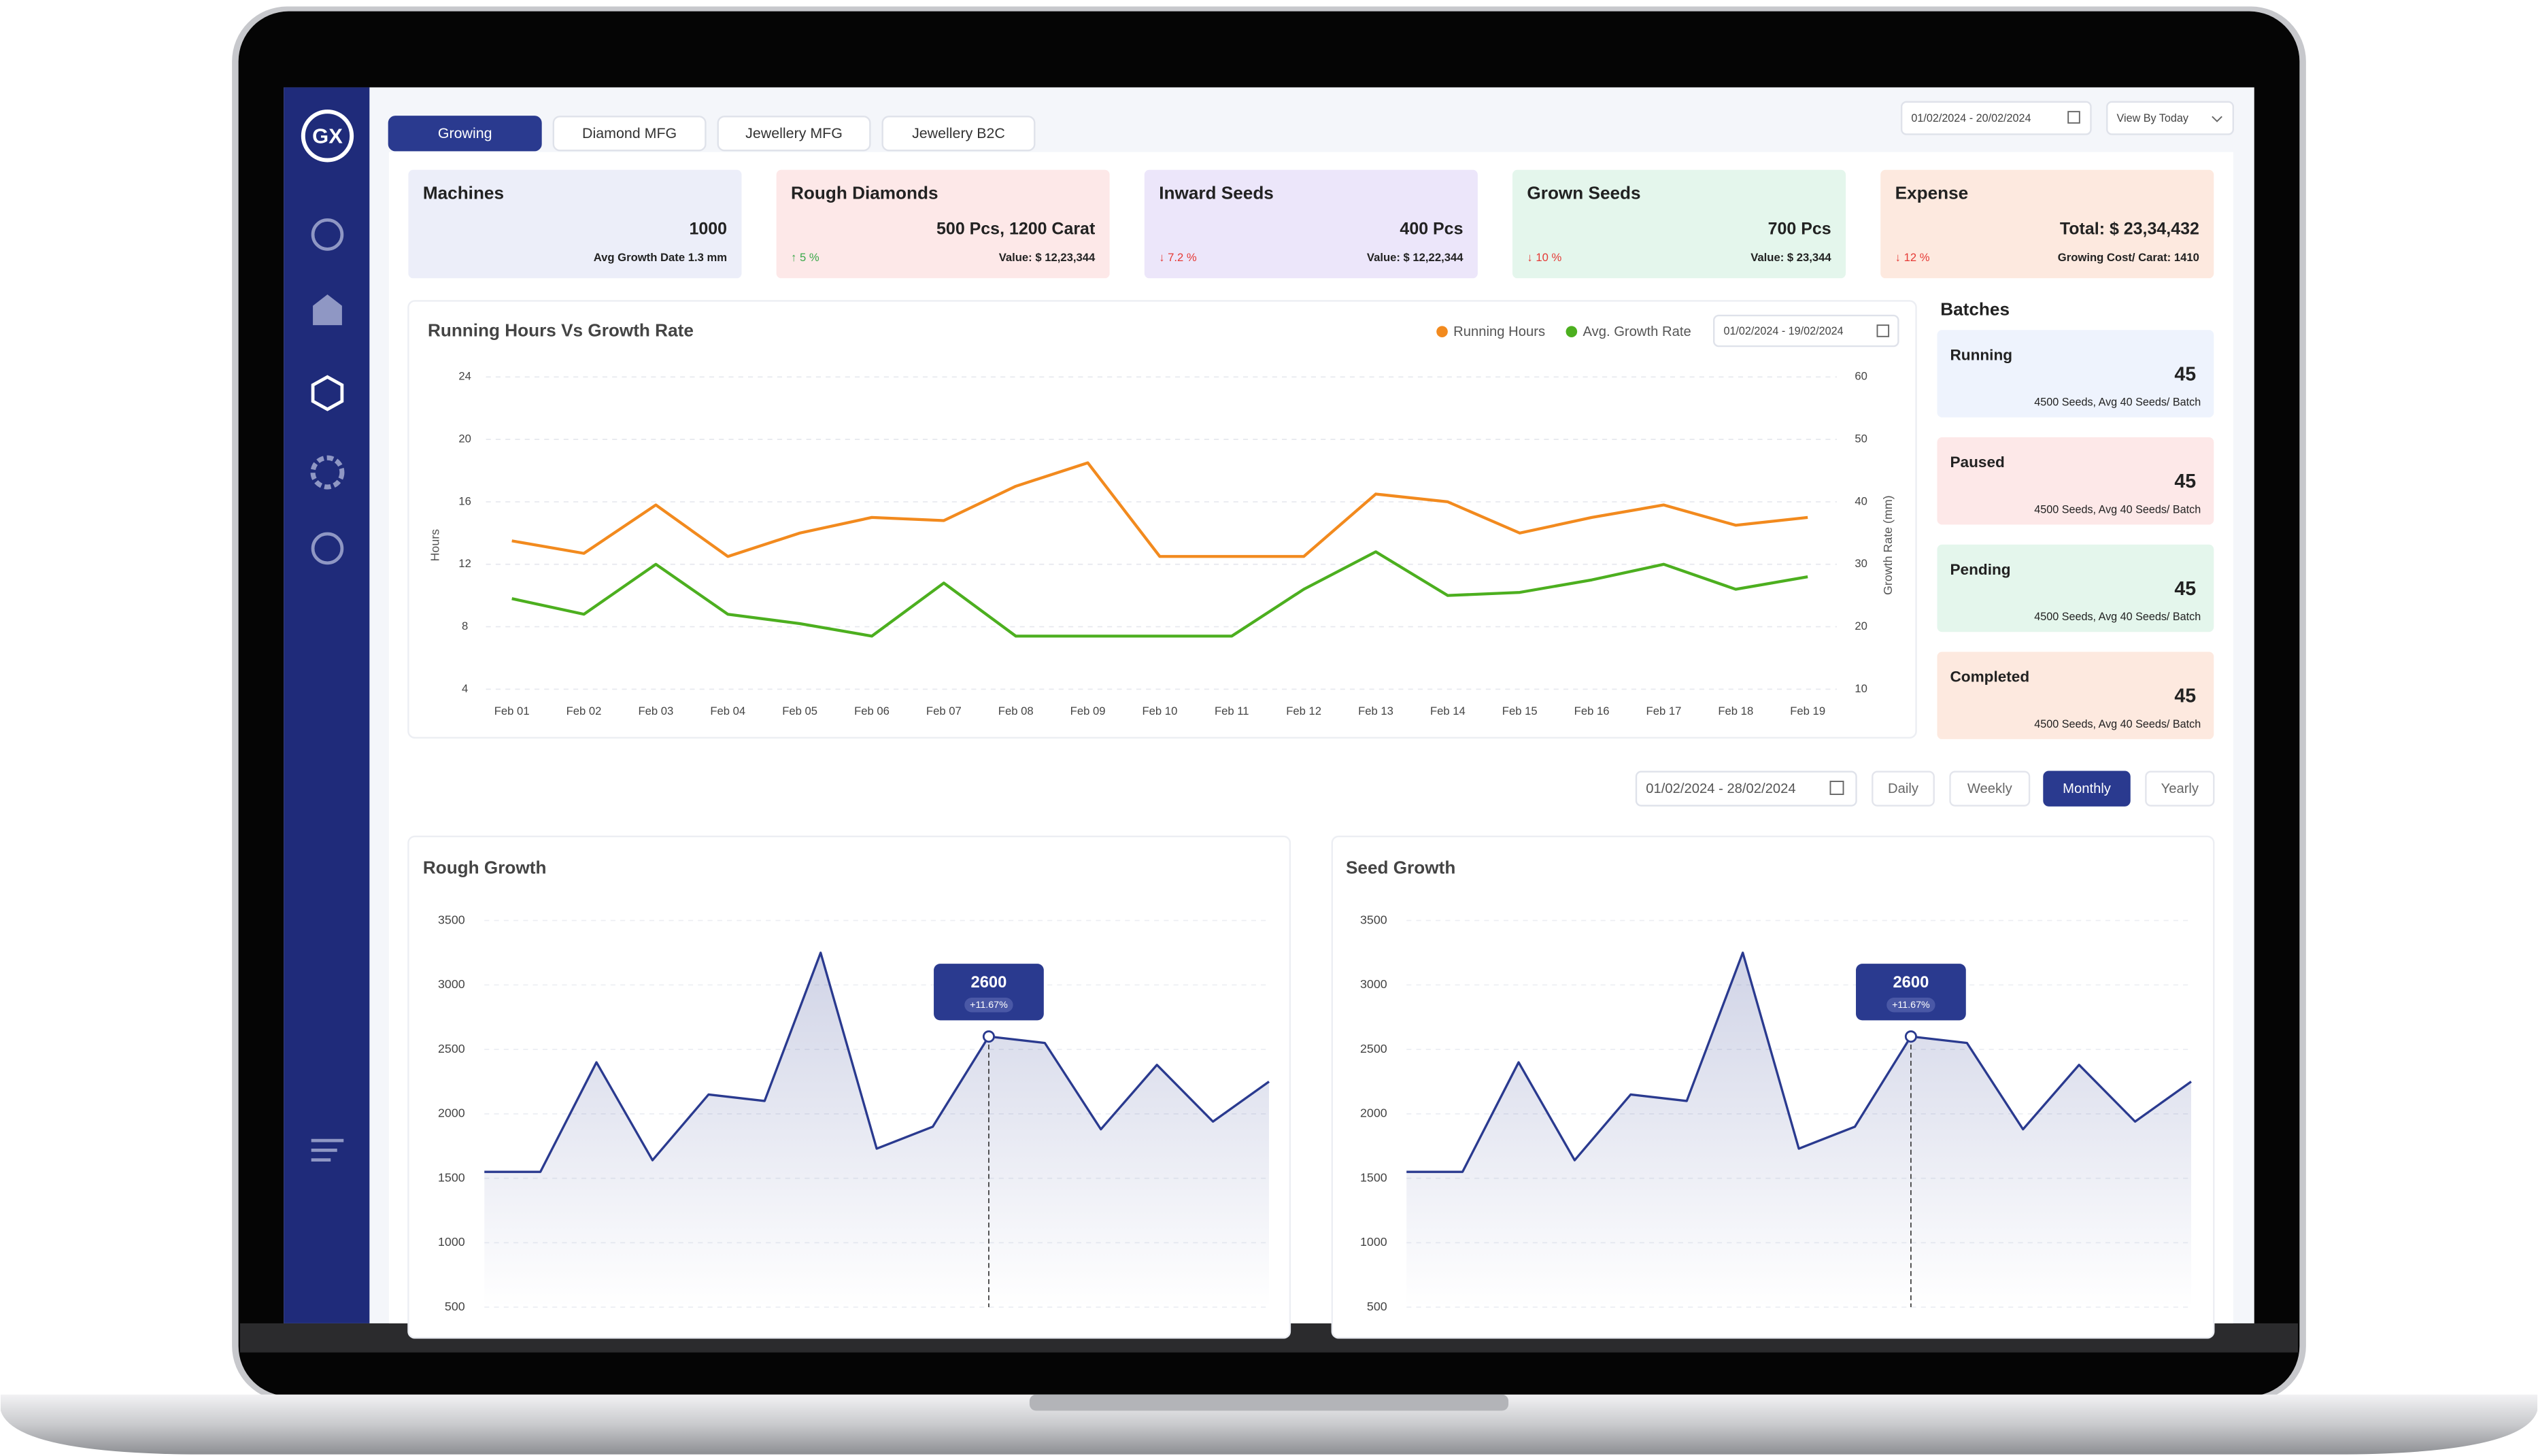 The height and width of the screenshot is (1456, 2538). What do you see at coordinates (2128, 257) in the screenshot?
I see `kpi-detail: Growing Cost/ Carat: 1410` at bounding box center [2128, 257].